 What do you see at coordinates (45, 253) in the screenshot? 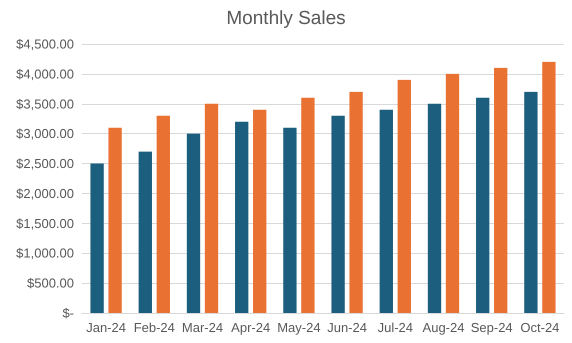
I see `y-tick-label: $1,000.00` at bounding box center [45, 253].